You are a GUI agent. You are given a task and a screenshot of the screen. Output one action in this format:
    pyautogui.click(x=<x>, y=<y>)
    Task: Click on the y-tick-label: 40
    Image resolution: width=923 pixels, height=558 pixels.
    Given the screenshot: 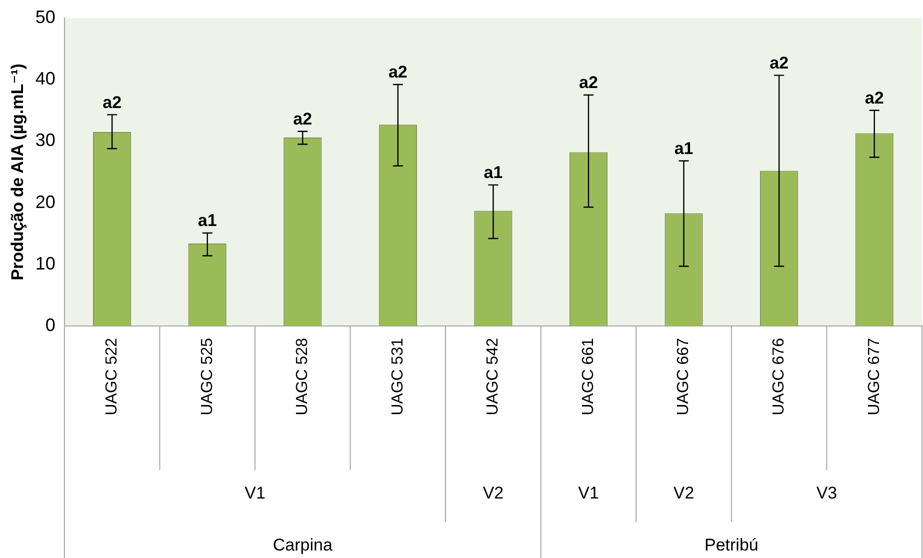 What is the action you would take?
    pyautogui.click(x=45, y=78)
    